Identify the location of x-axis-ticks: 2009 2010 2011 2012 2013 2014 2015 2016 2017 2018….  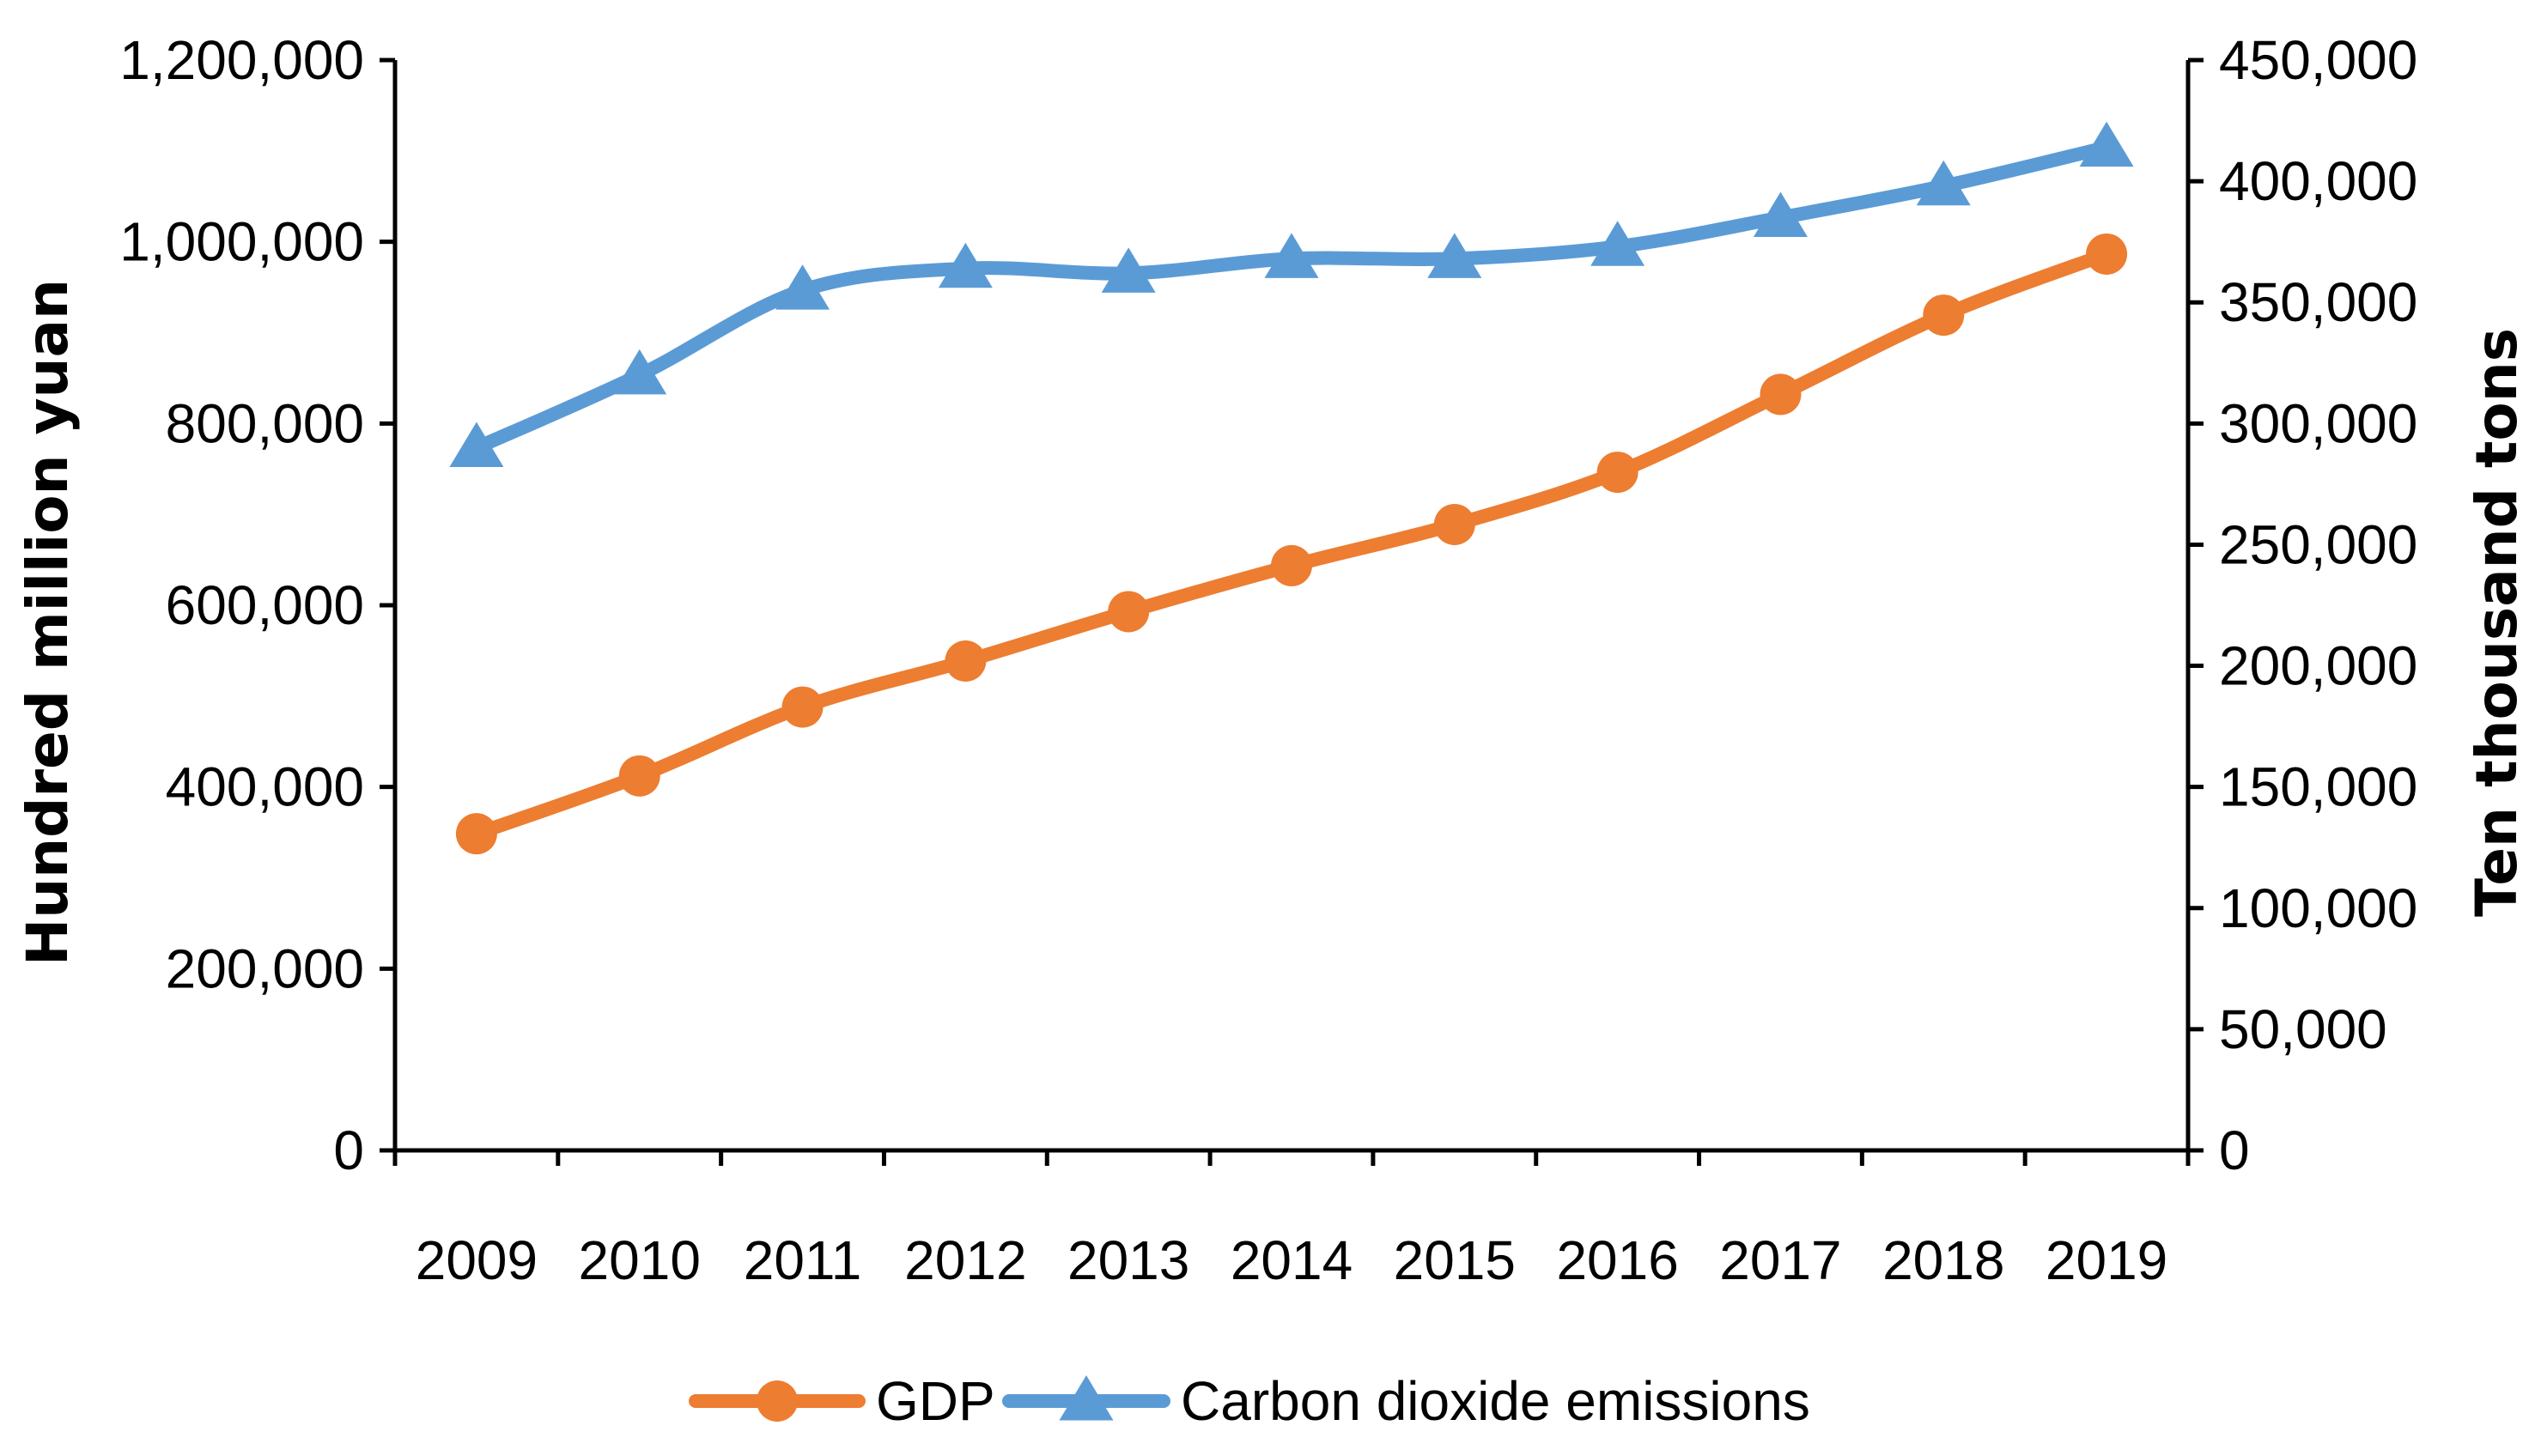
(1291, 1221).